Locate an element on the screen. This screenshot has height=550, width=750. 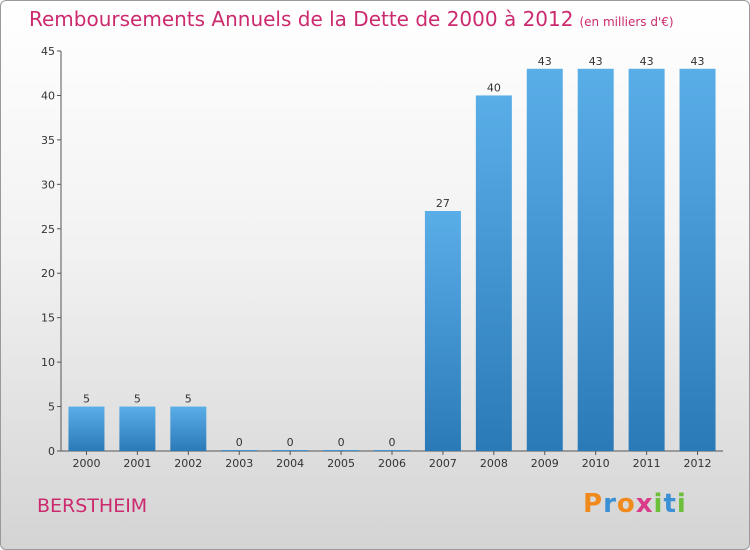
value-label-2012: 43 is located at coordinates (698, 61).